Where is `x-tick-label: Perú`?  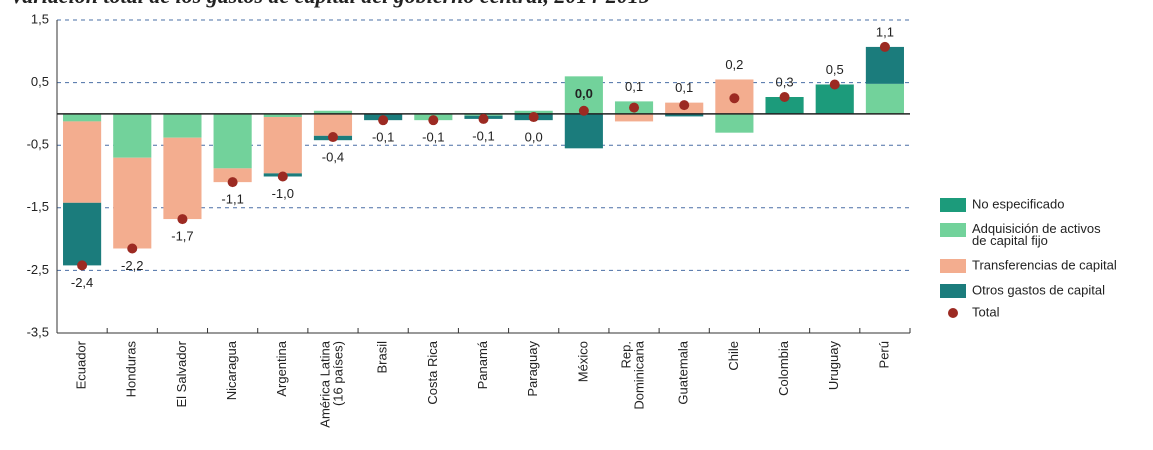
x-tick-label: Perú is located at coordinates (883, 354).